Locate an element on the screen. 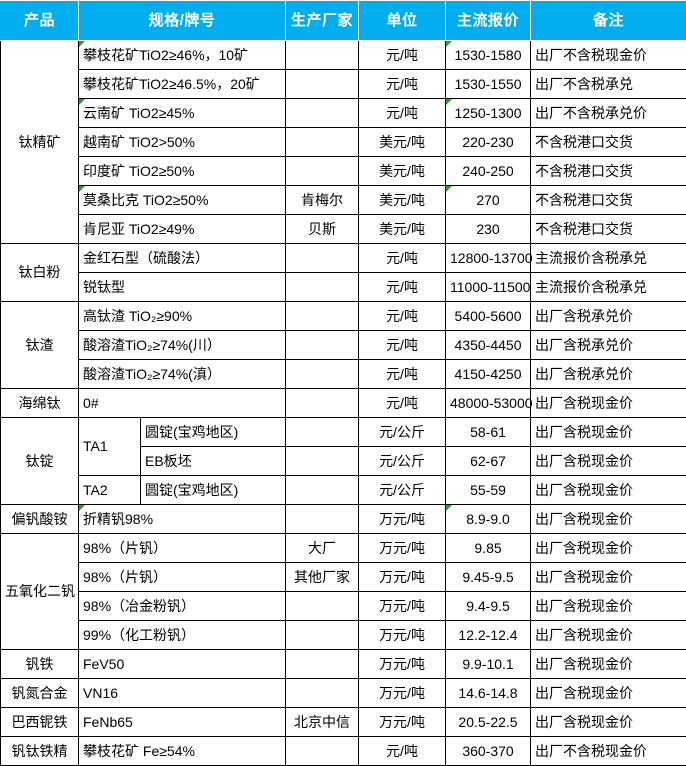 The width and height of the screenshot is (686, 766). product-name-cell: 钛精矿 is located at coordinates (40, 142).